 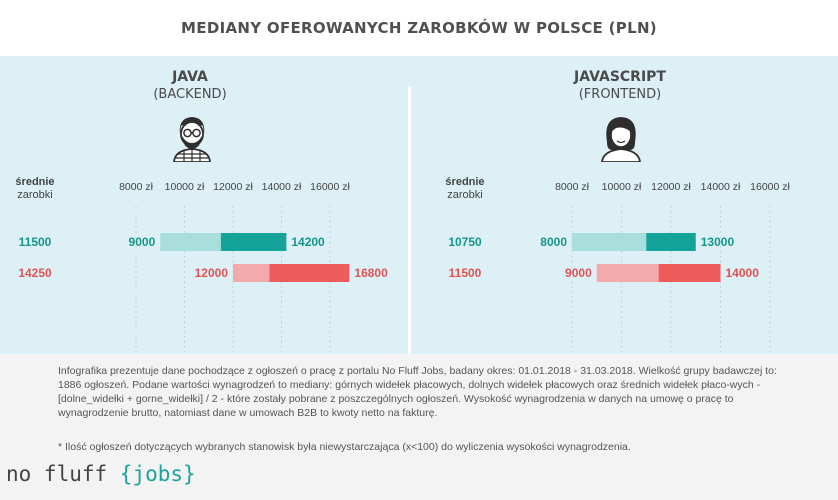 What do you see at coordinates (620, 94) in the screenshot?
I see `javascript-subtitle: (FRONTEND)` at bounding box center [620, 94].